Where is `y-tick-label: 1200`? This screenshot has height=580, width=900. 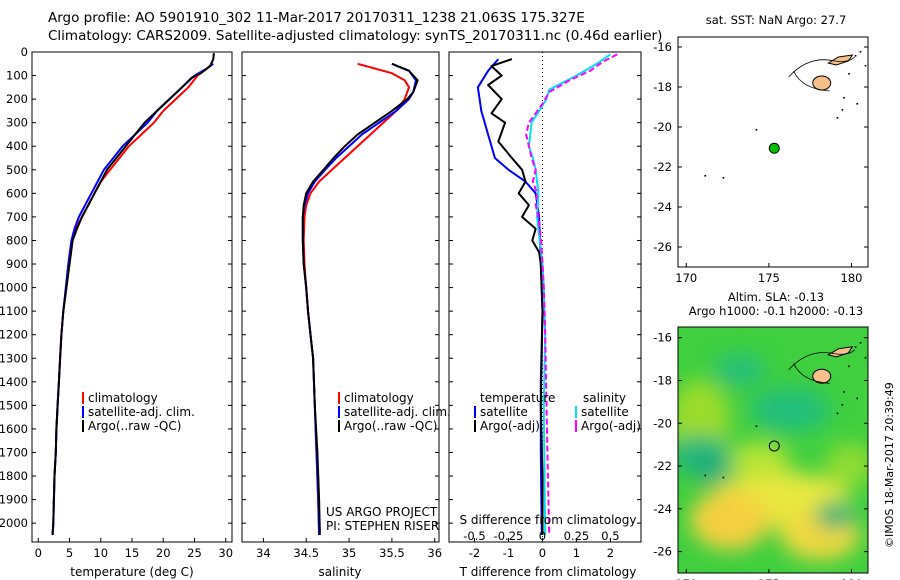
y-tick-label: 1200 is located at coordinates (14, 335).